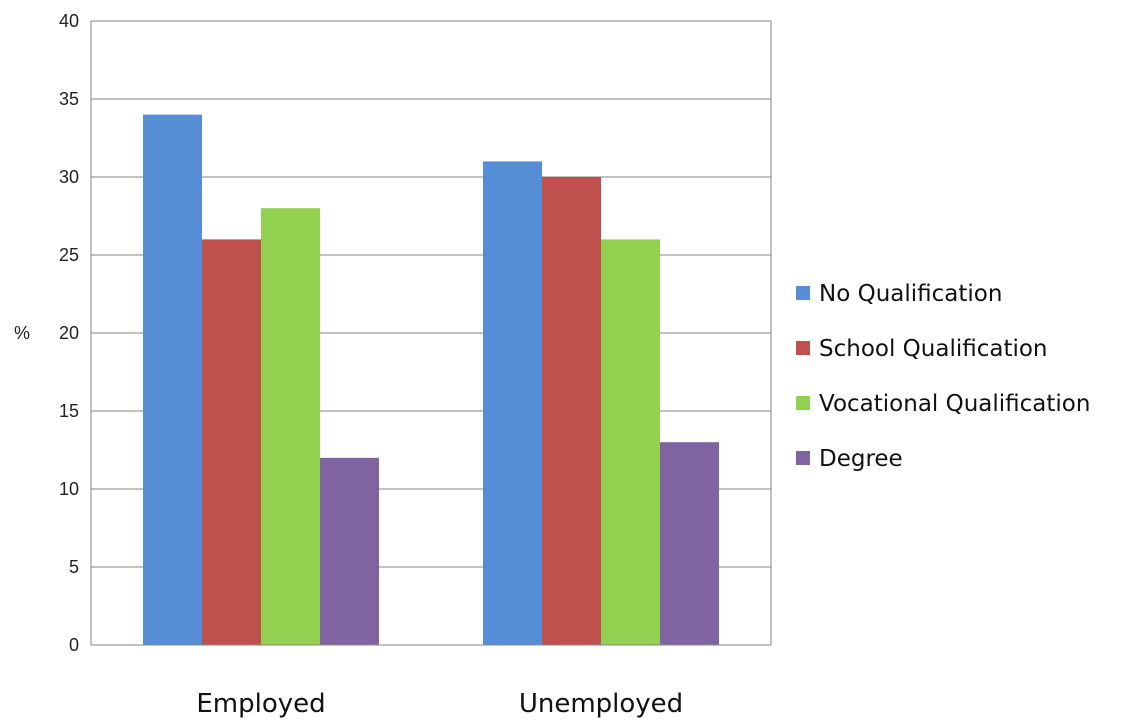 This screenshot has width=1139, height=727. What do you see at coordinates (601, 704) in the screenshot?
I see `x-category-label: Unemployed` at bounding box center [601, 704].